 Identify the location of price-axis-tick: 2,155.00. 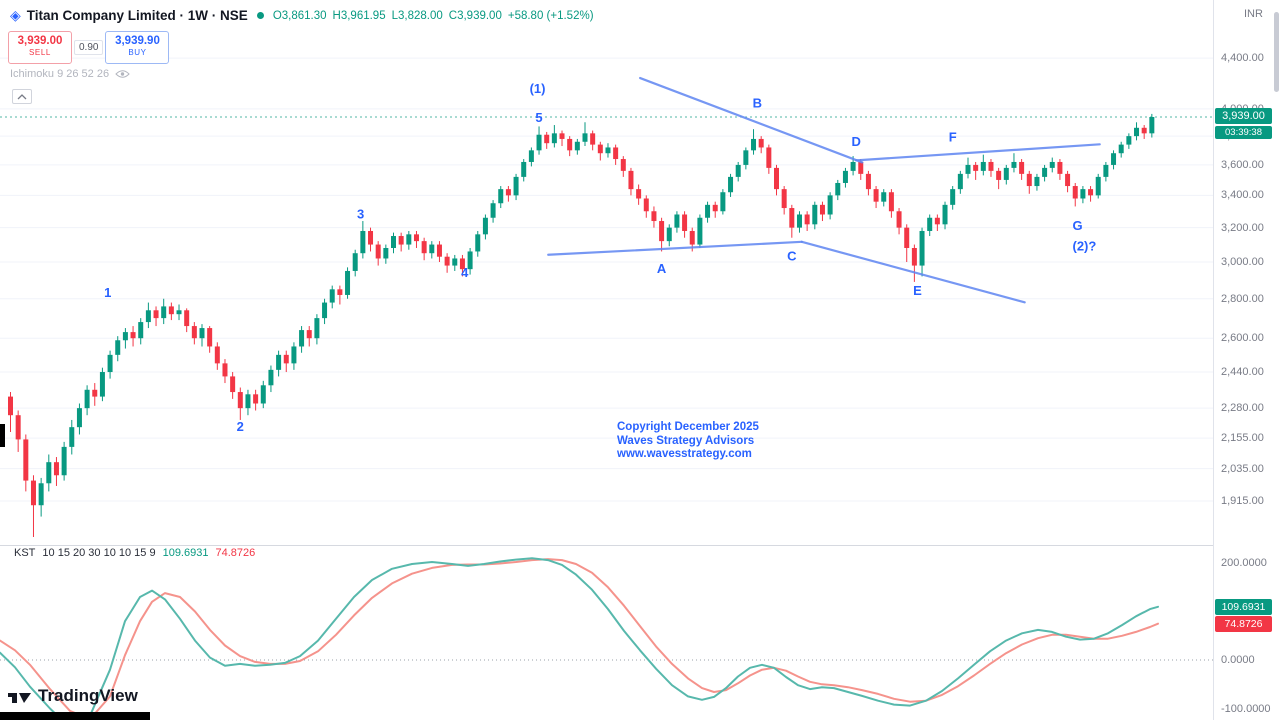
(1242, 438).